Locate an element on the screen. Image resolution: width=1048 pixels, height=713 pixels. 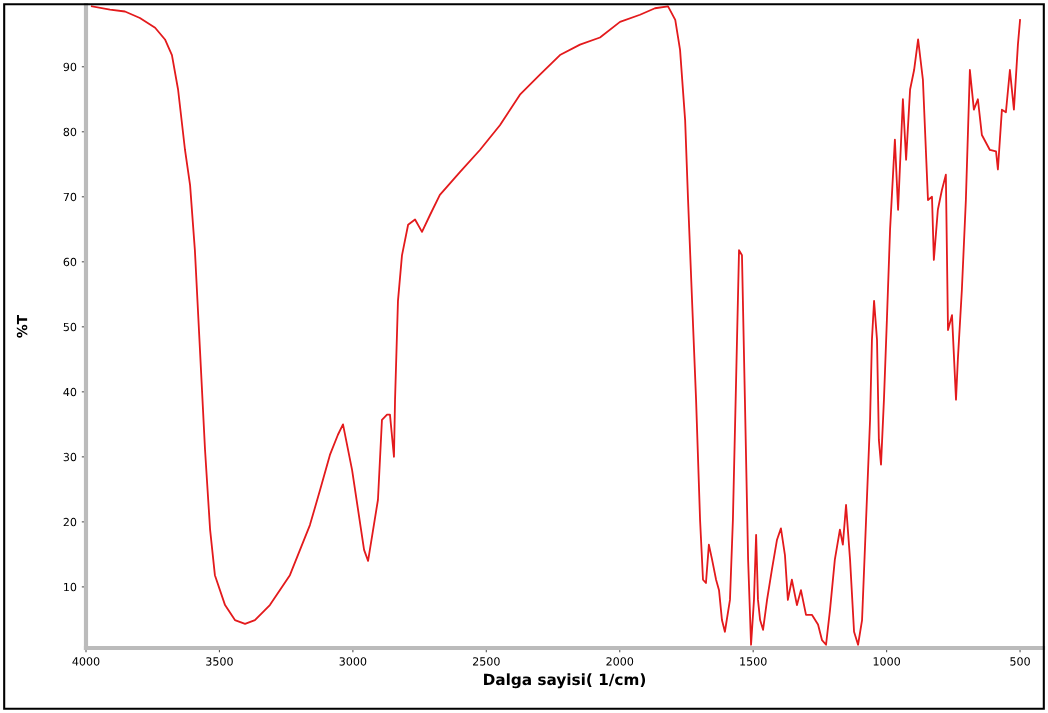
x-tick-label: 2500 is located at coordinates (486, 661).